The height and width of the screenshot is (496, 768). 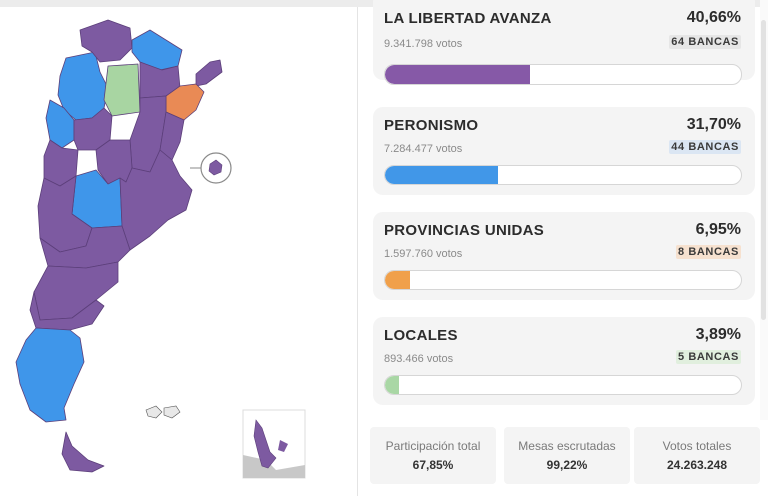 What do you see at coordinates (215, 167) in the screenshot?
I see `province-caba` at bounding box center [215, 167].